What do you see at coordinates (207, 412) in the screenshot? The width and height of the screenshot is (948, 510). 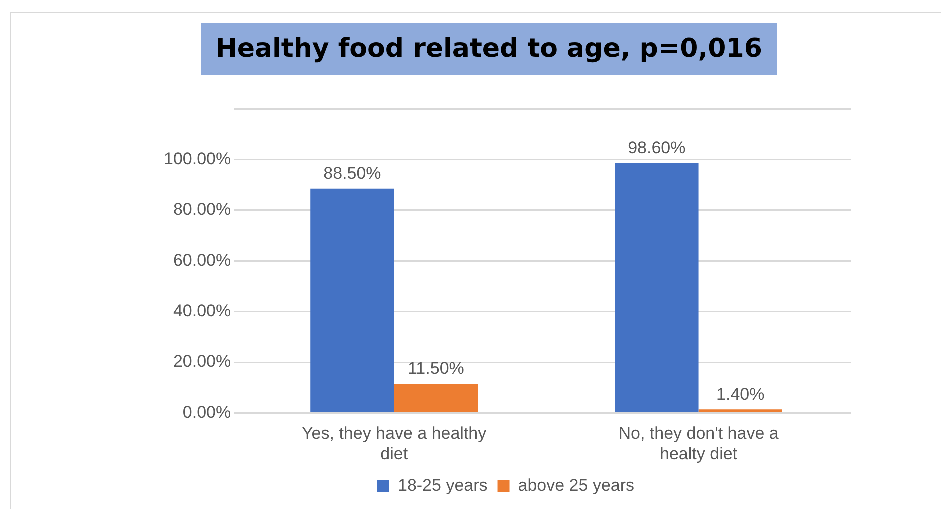 I see `y-tick-label: 0.00%` at bounding box center [207, 412].